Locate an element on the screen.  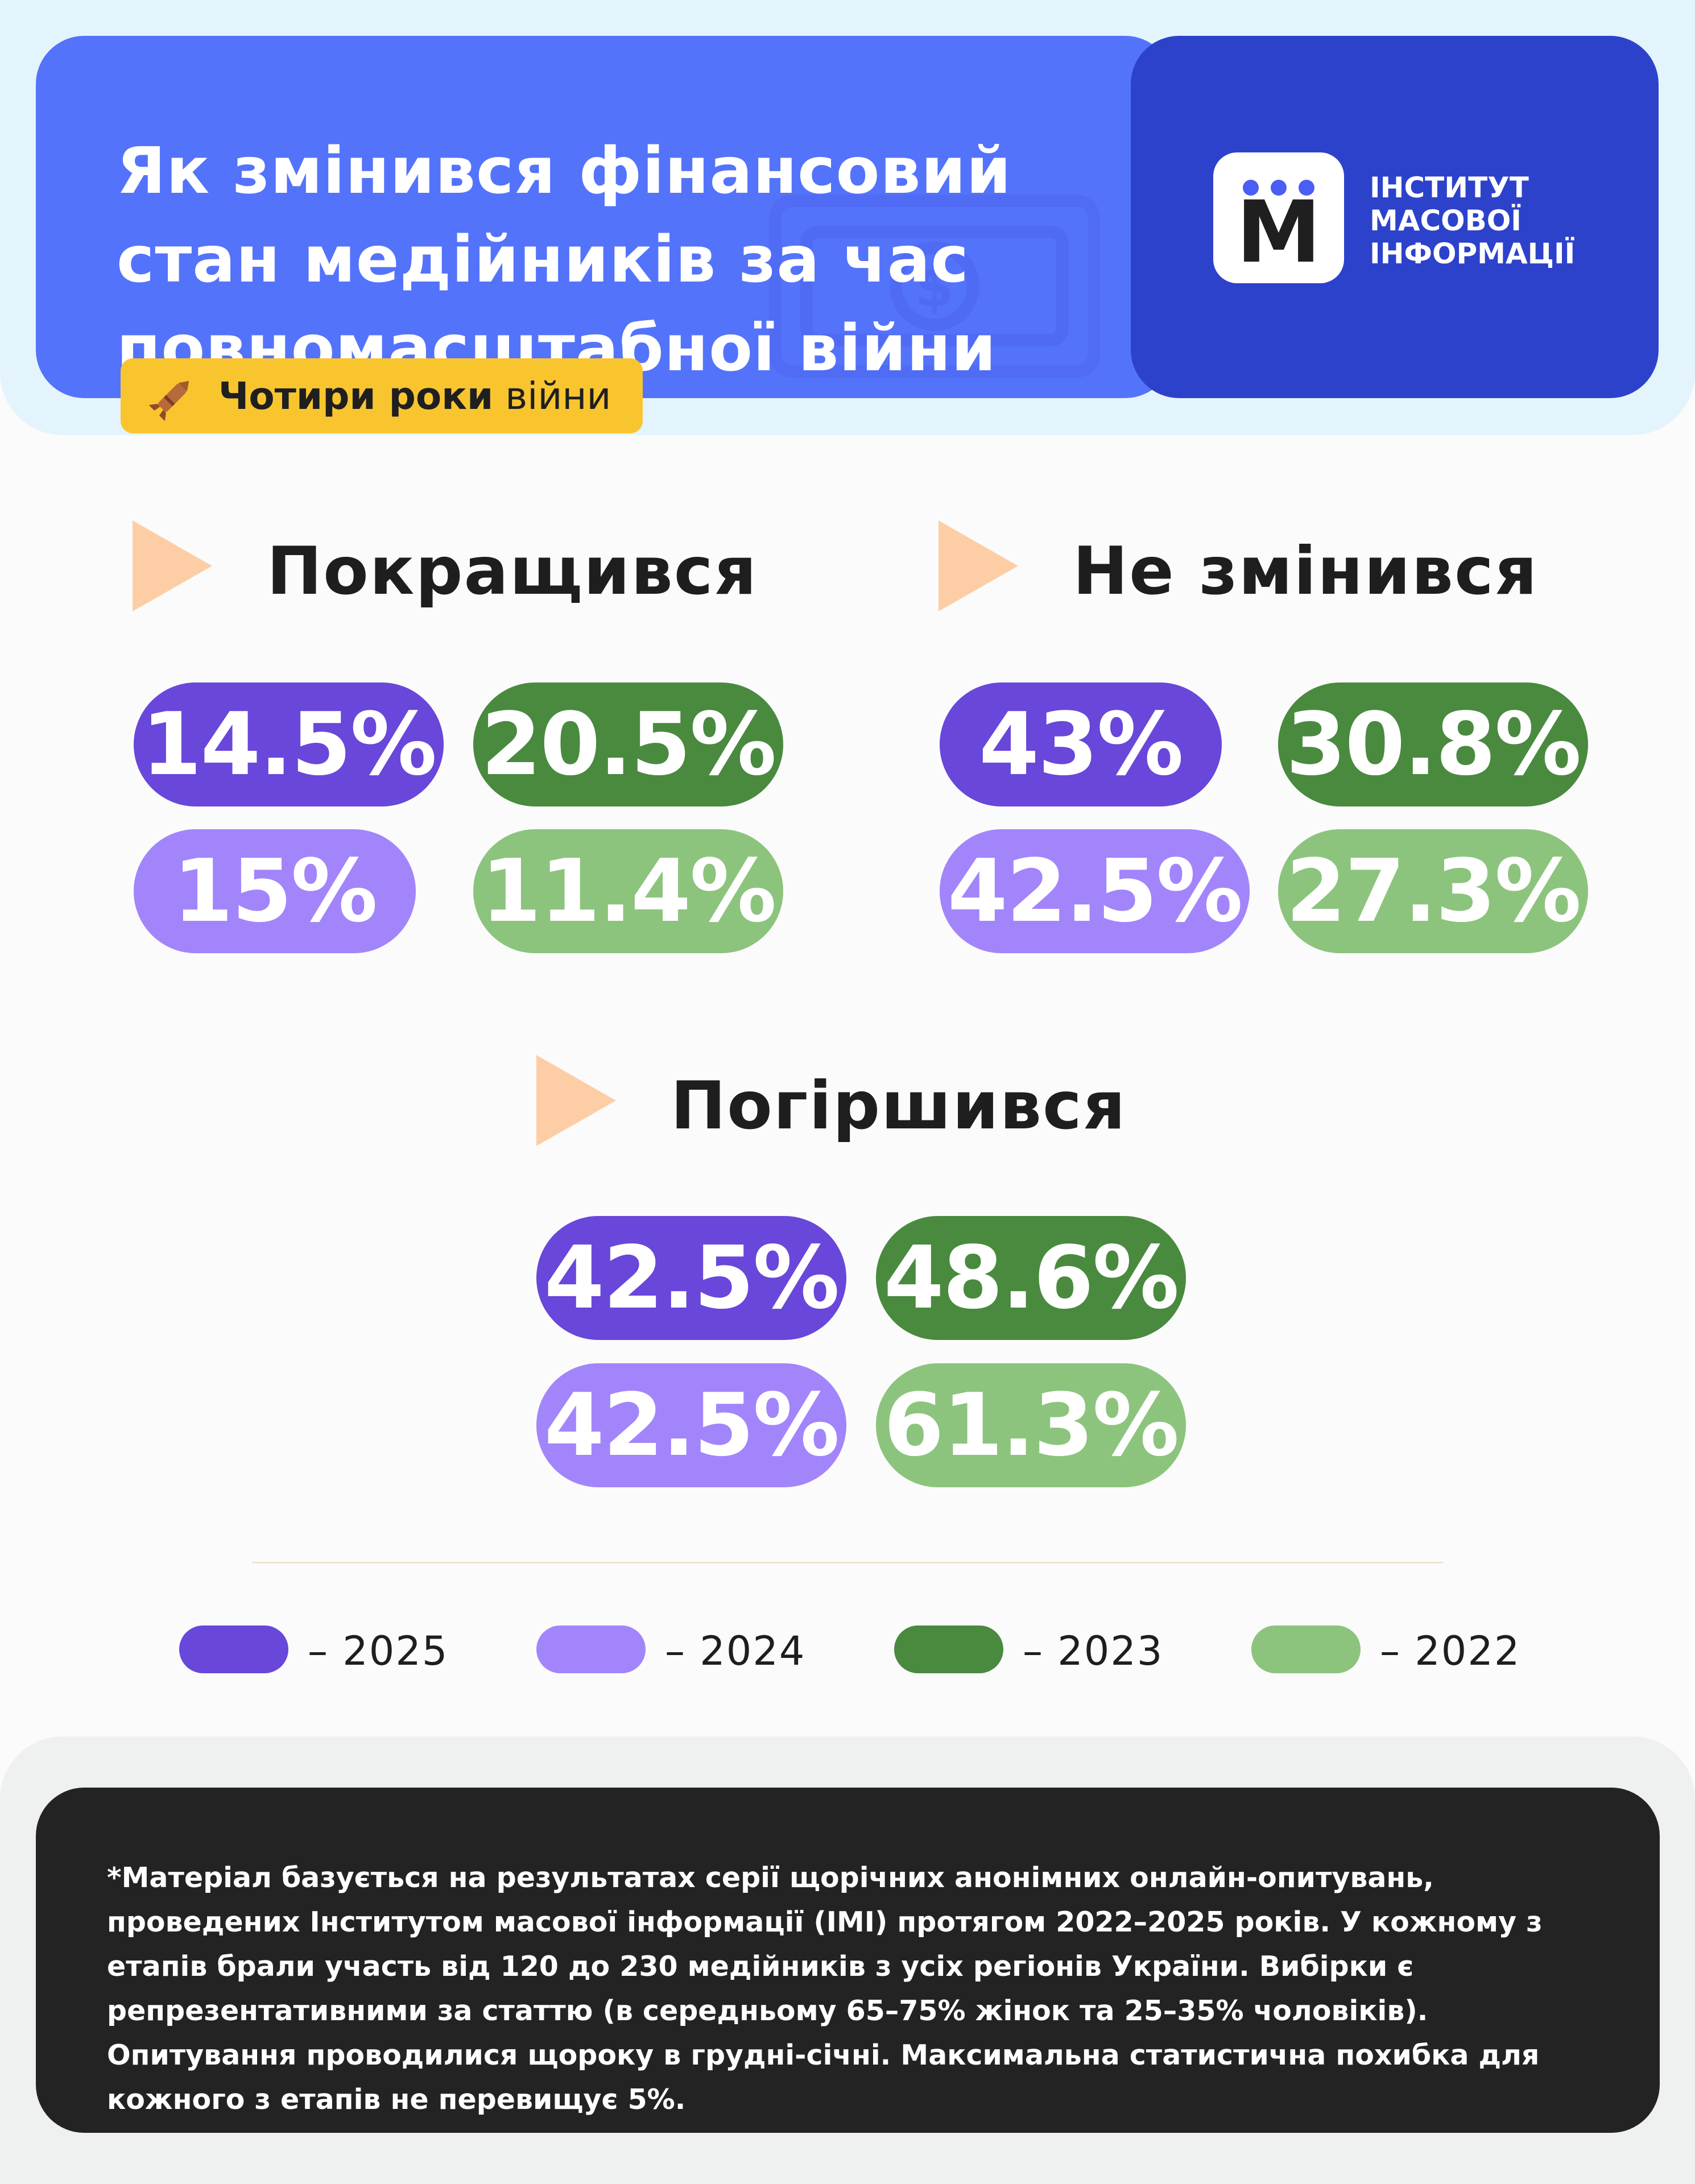
legend-label-2024: – 2024 is located at coordinates (735, 1651).